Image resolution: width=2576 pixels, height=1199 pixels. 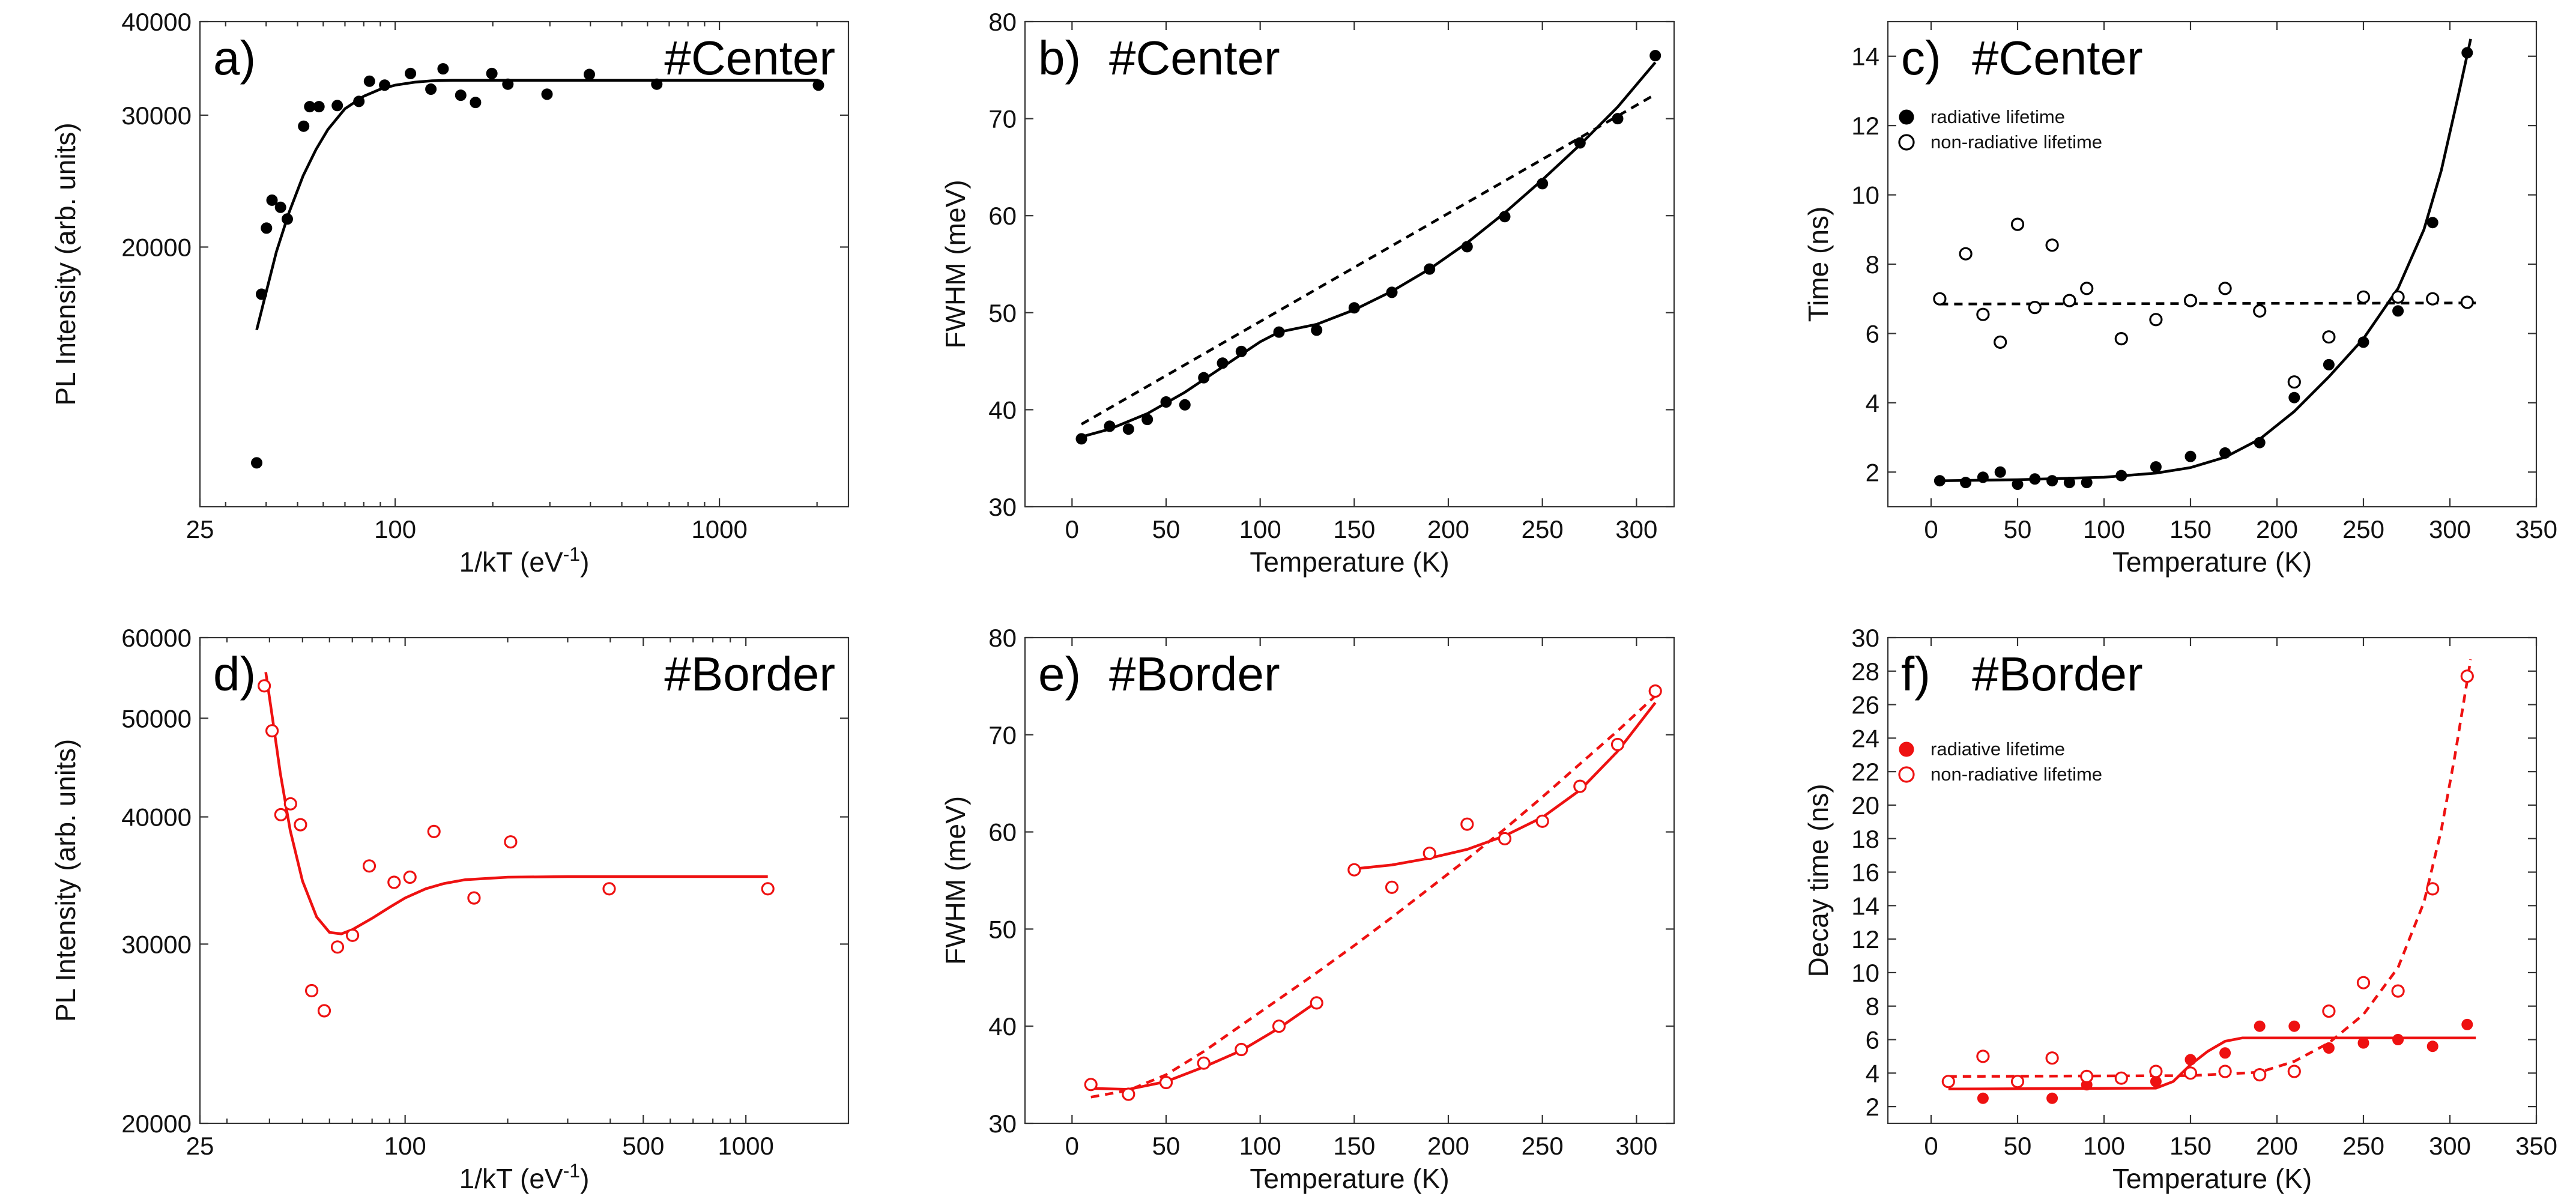 I want to click on series-fwhm, so click(x=1373, y=893).